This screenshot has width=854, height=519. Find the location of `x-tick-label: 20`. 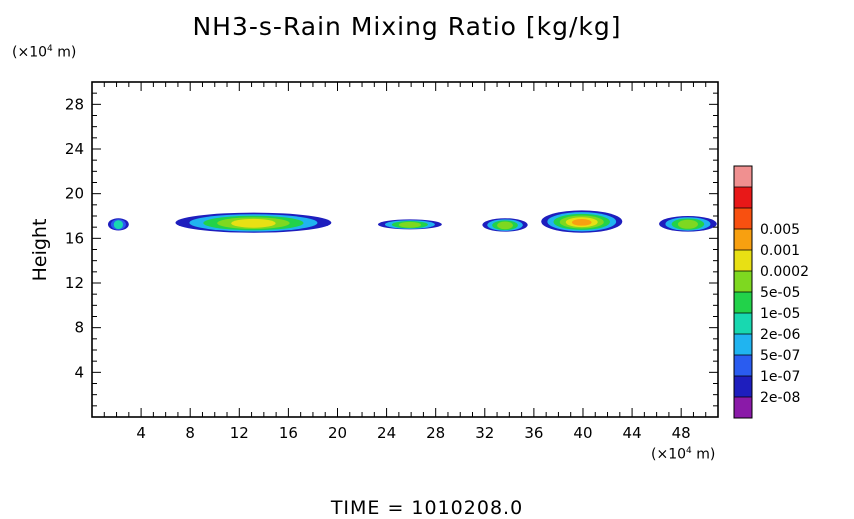

x-tick-label: 20 is located at coordinates (337, 433).